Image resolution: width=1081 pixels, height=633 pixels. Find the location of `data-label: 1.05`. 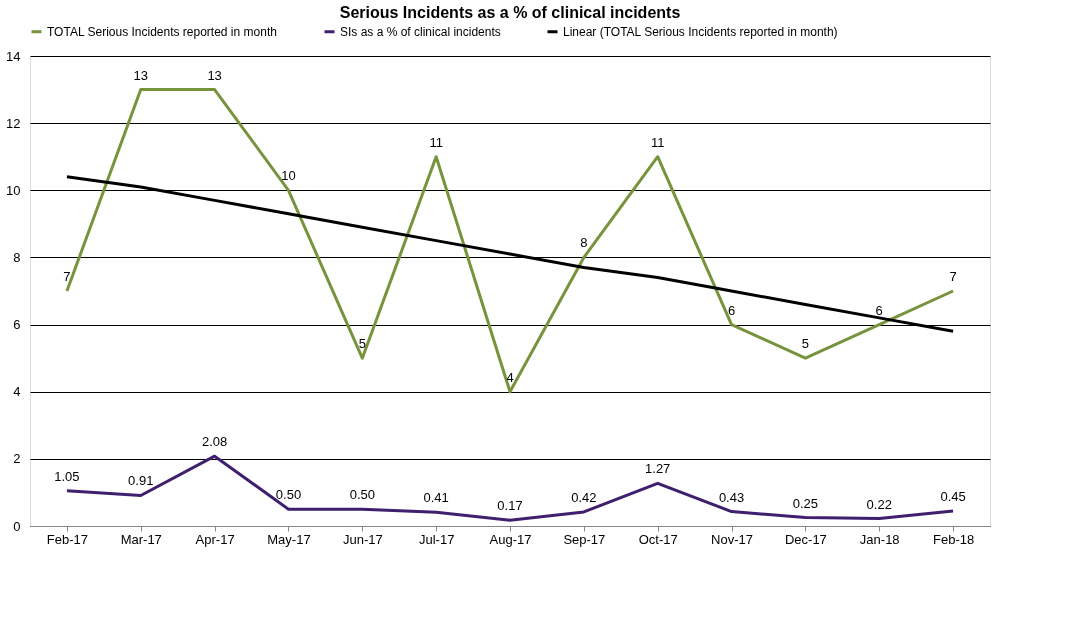

data-label: 1.05 is located at coordinates (67, 476).